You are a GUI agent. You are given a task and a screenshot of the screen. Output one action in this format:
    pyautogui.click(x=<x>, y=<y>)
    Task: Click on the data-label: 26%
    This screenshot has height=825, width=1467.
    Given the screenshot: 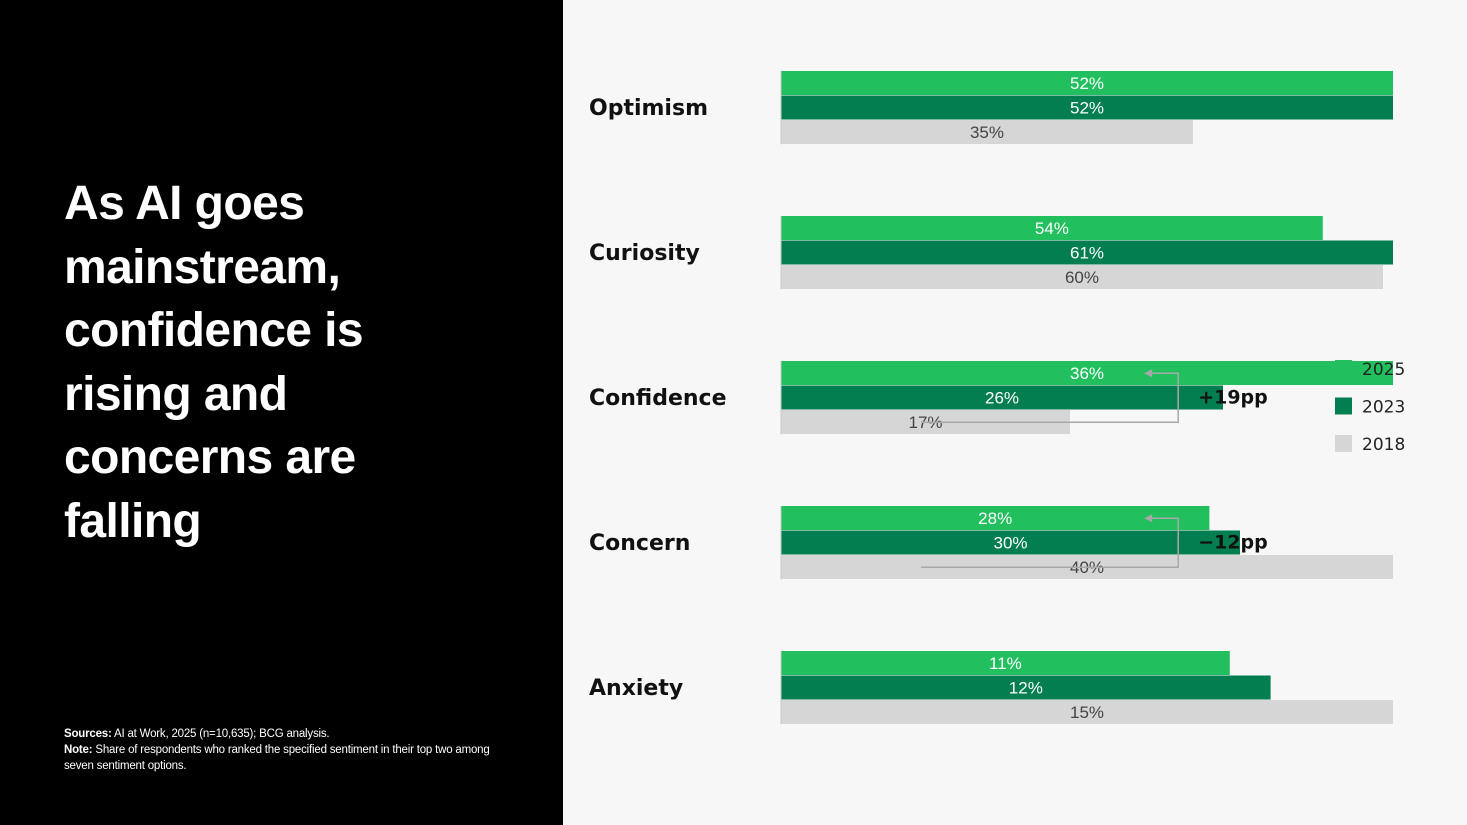 What is the action you would take?
    pyautogui.click(x=1002, y=398)
    